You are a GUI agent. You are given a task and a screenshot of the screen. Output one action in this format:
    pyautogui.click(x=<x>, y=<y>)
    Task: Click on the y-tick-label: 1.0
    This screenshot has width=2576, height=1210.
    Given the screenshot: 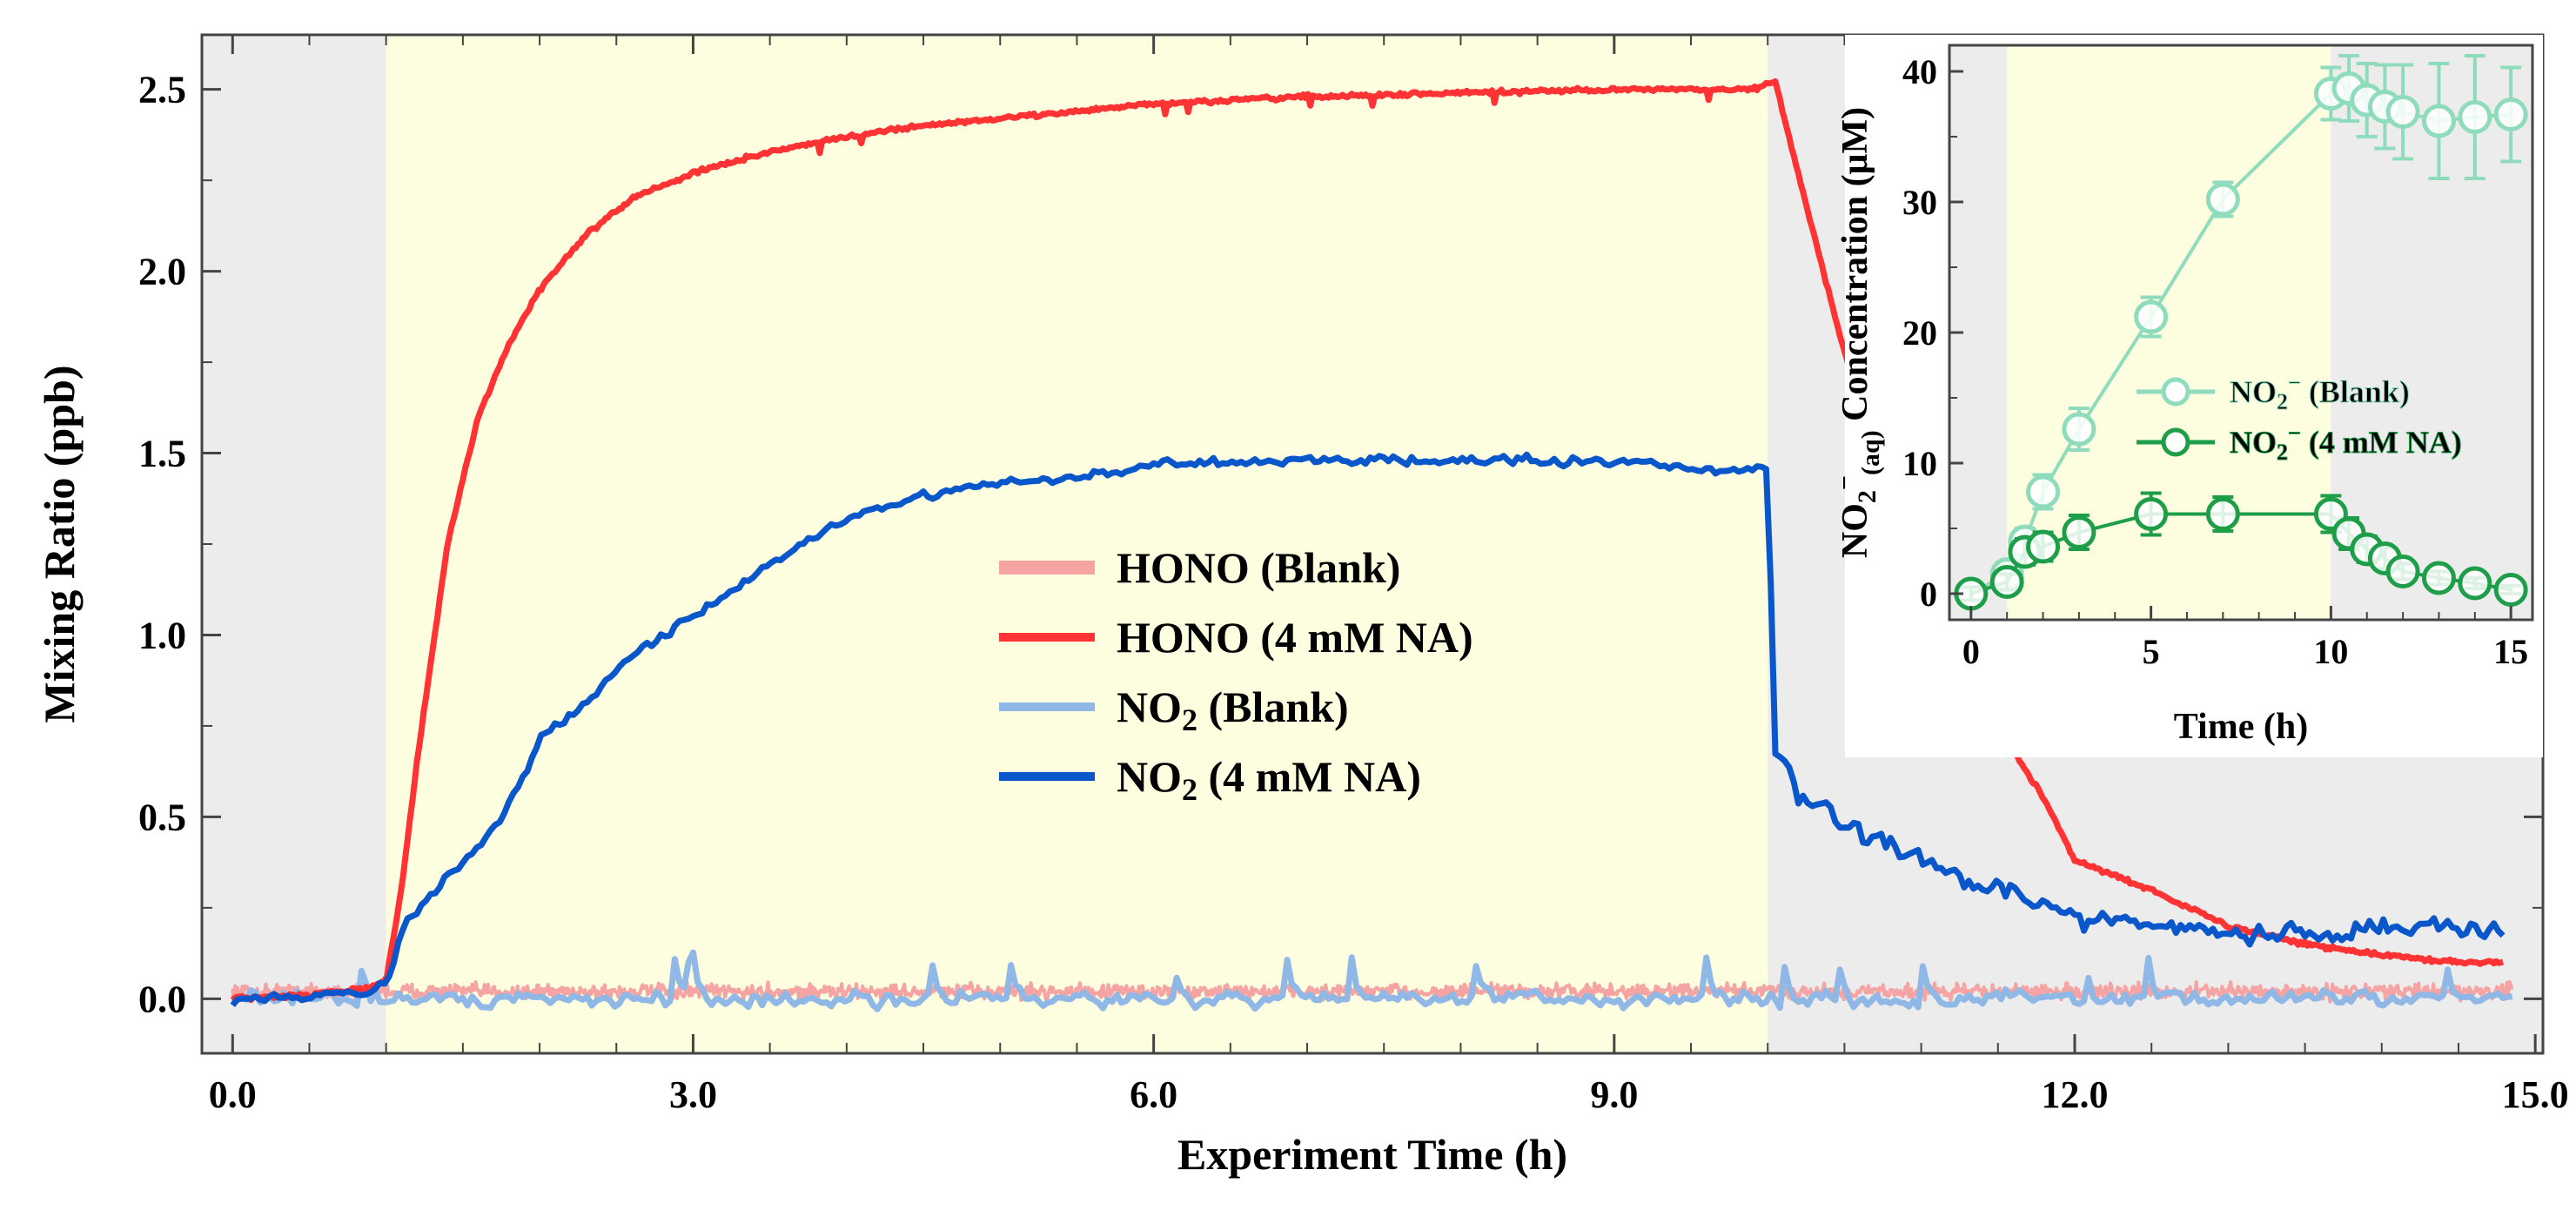 What is the action you would take?
    pyautogui.click(x=162, y=635)
    